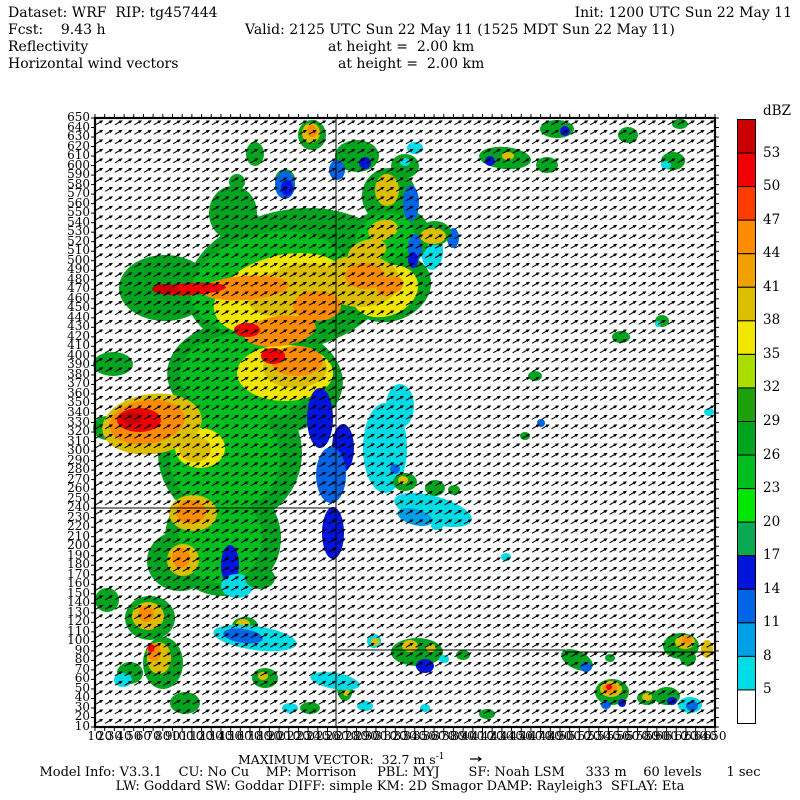 This screenshot has width=800, height=800. What do you see at coordinates (531, 736) in the screenshot?
I see `x-tick-label: 460` at bounding box center [531, 736].